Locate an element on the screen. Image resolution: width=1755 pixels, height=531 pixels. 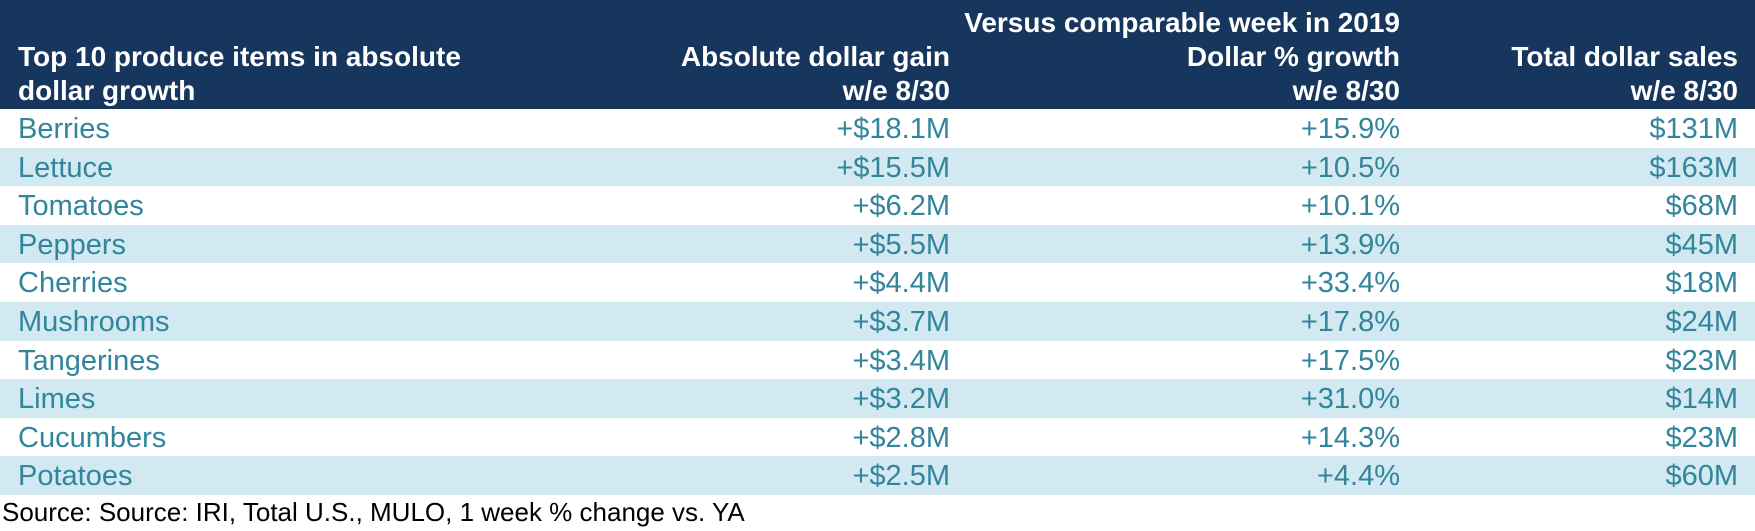
header-super-title: Versus comparable week in 2019 is located at coordinates (1120, 23).